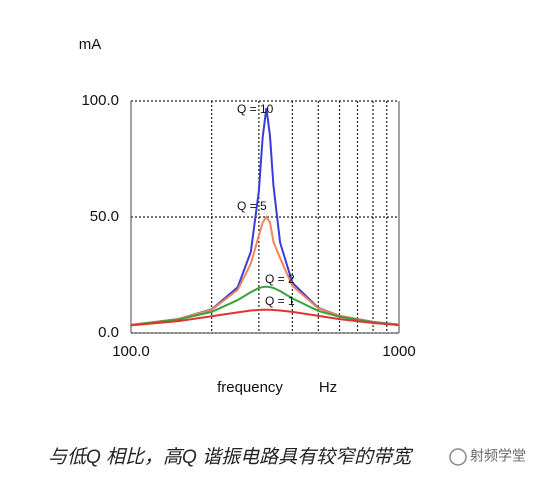 This screenshot has width=538, height=482. I want to click on series-label: Q = 2, so click(280, 279).